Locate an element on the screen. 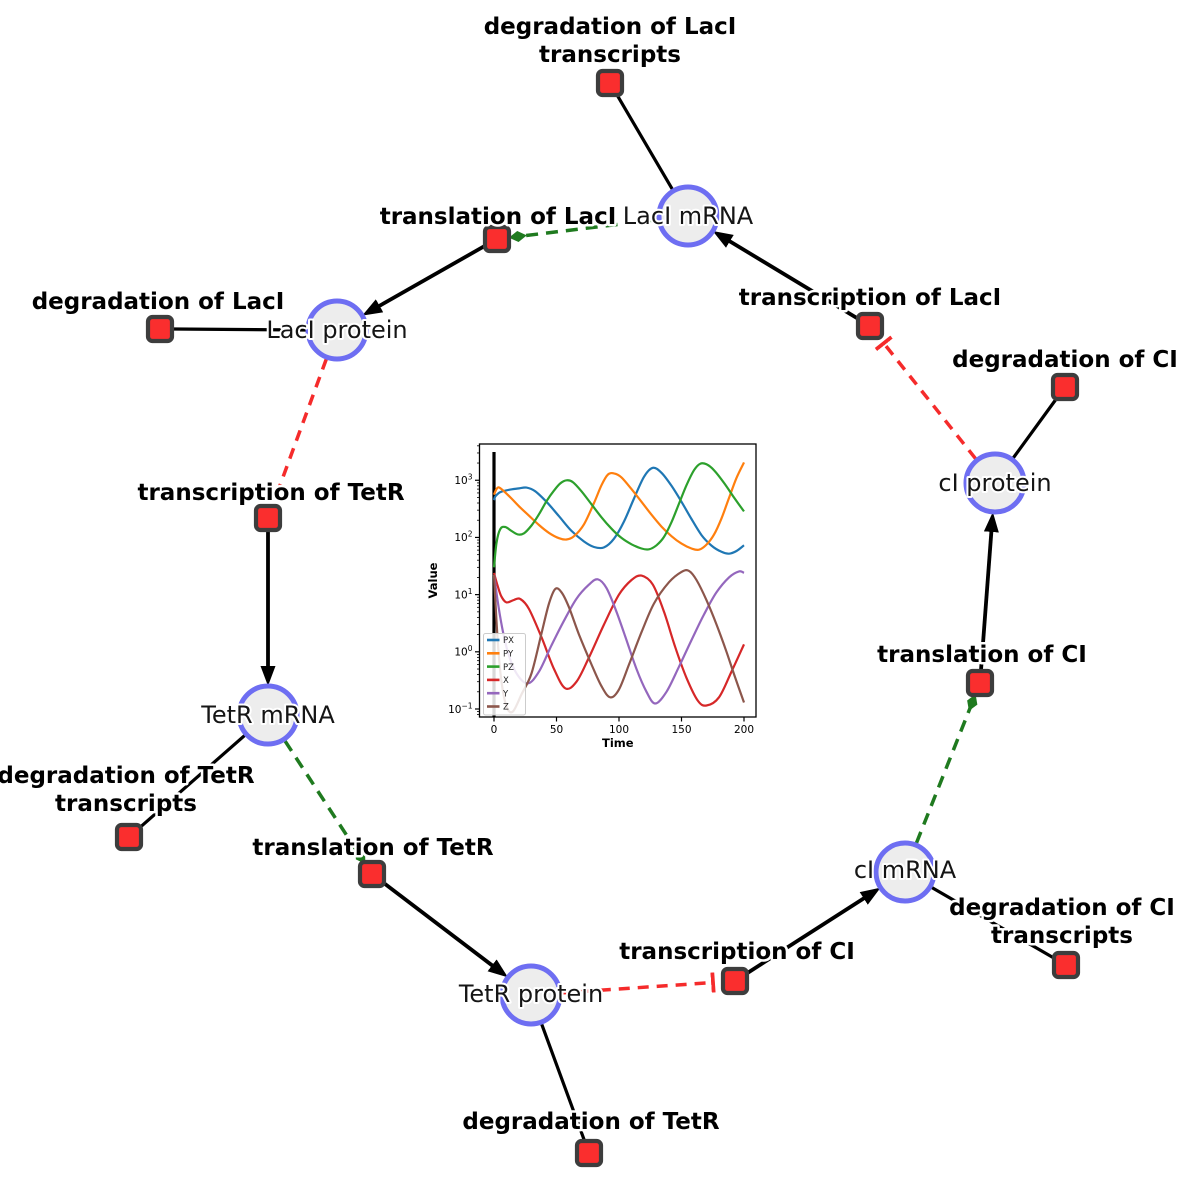 The height and width of the screenshot is (1200, 1189). chart-xtick-label: 200 is located at coordinates (744, 730).